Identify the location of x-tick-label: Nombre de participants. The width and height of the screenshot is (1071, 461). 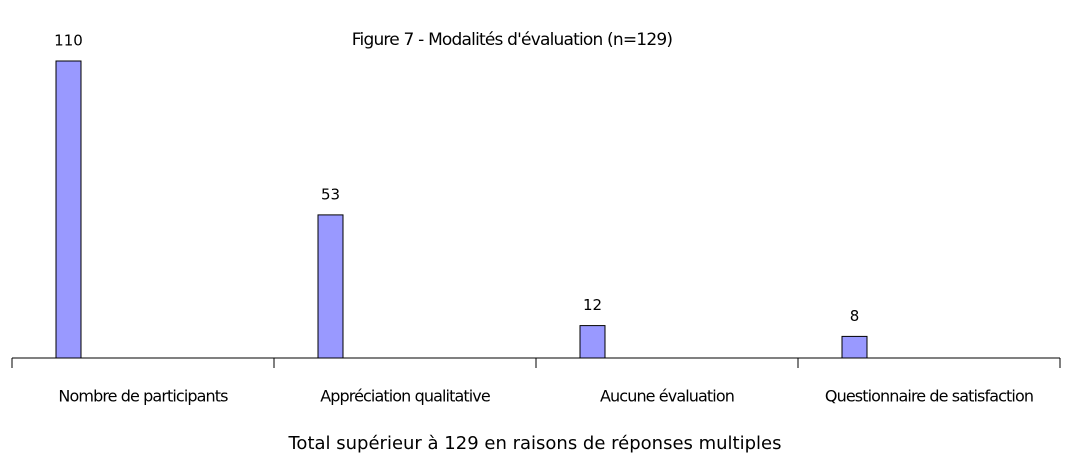
(143, 396).